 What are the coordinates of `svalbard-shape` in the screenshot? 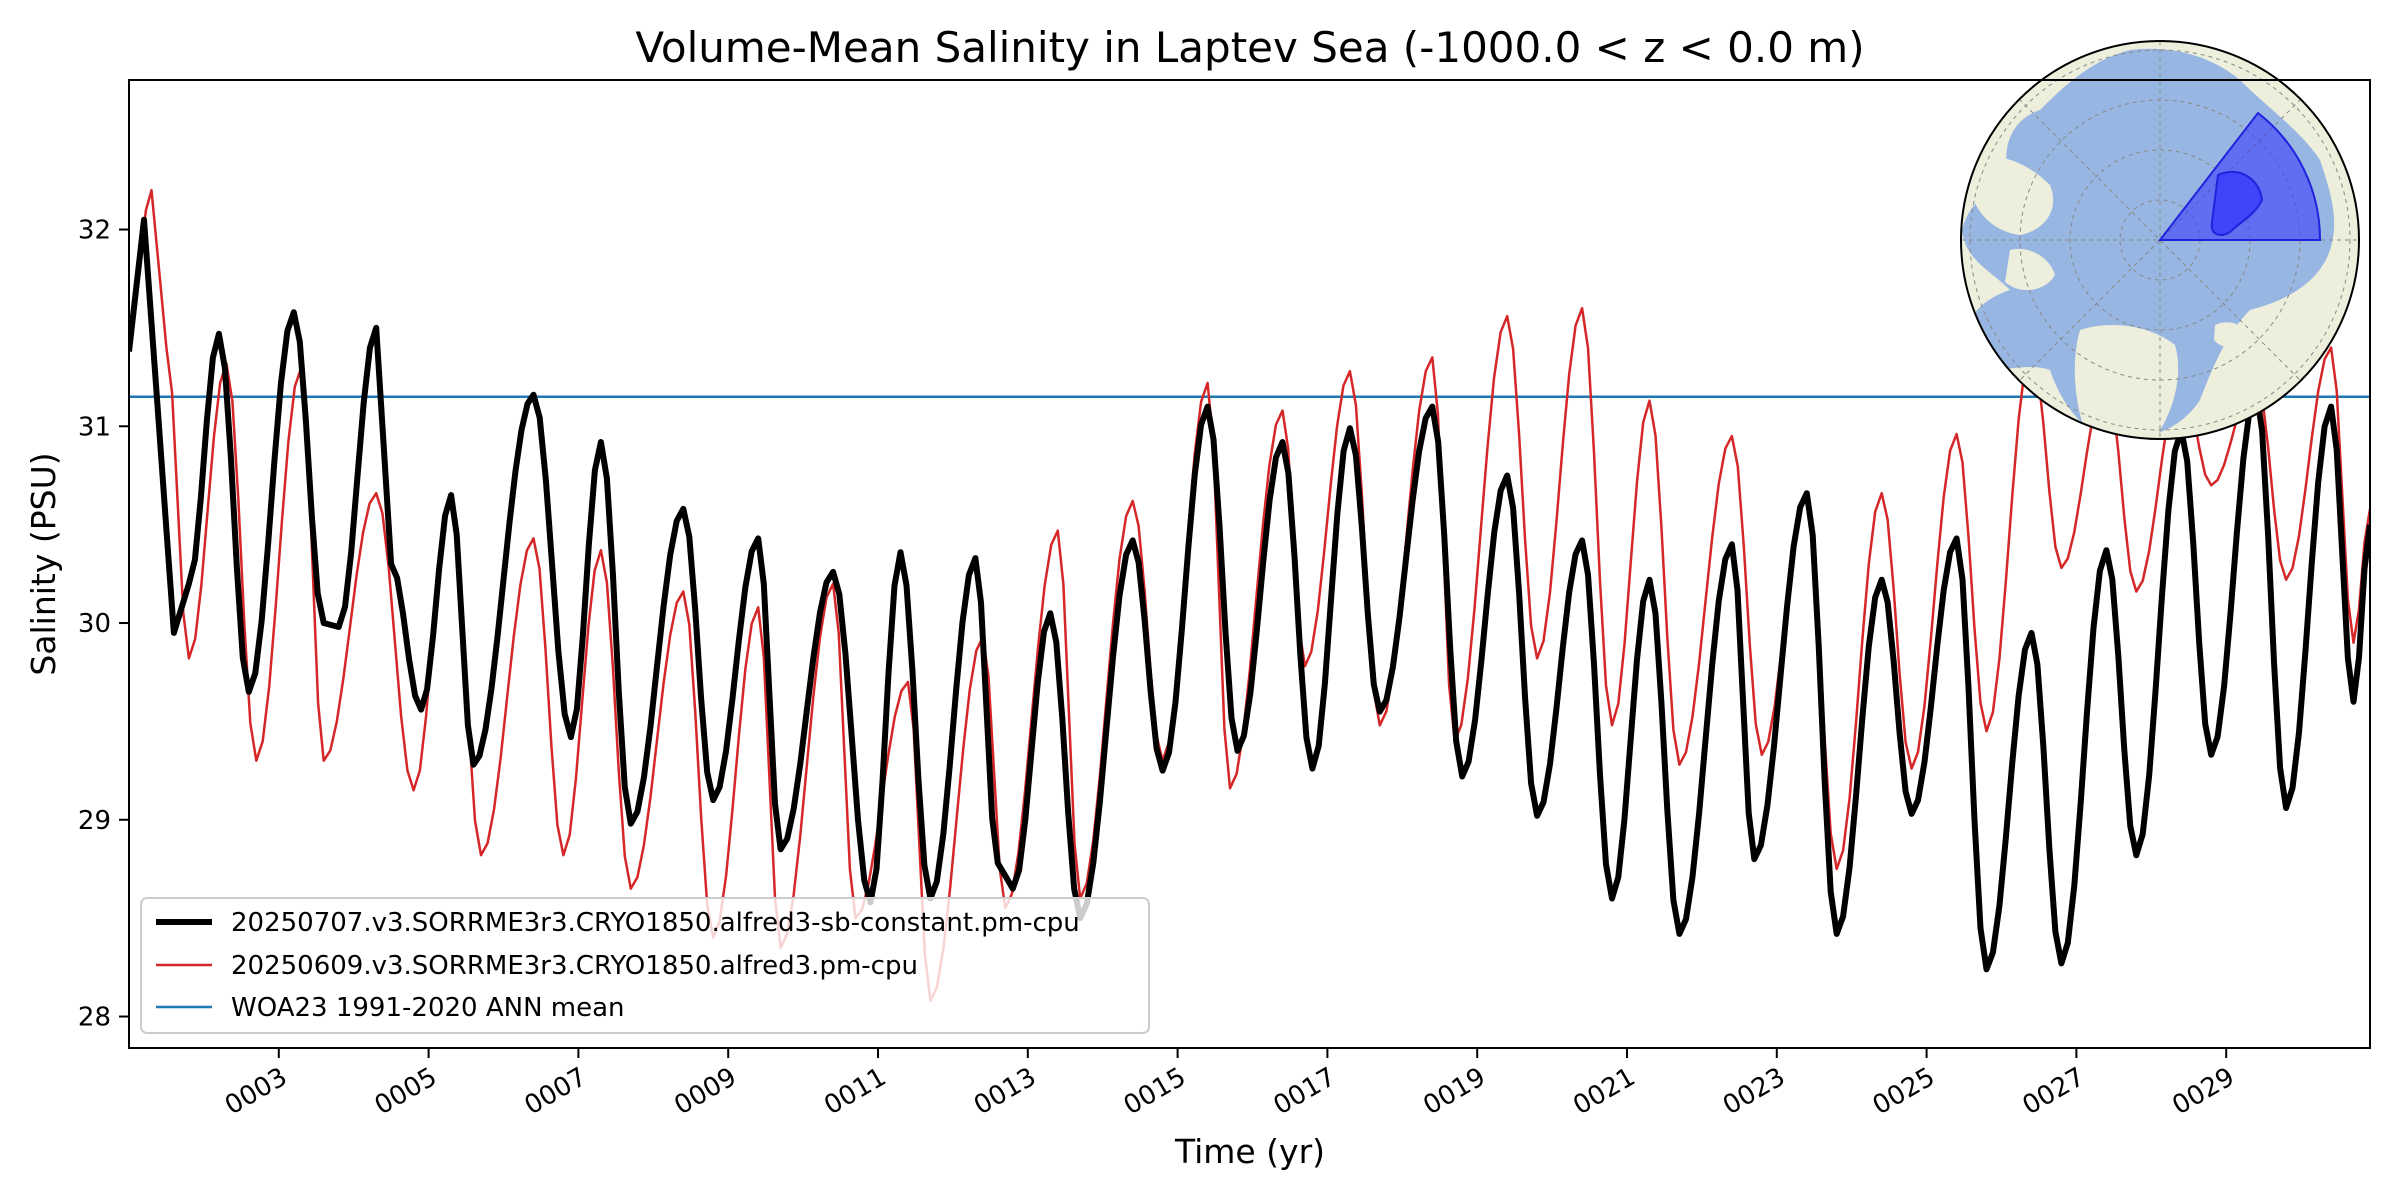 It's located at (2231, 335).